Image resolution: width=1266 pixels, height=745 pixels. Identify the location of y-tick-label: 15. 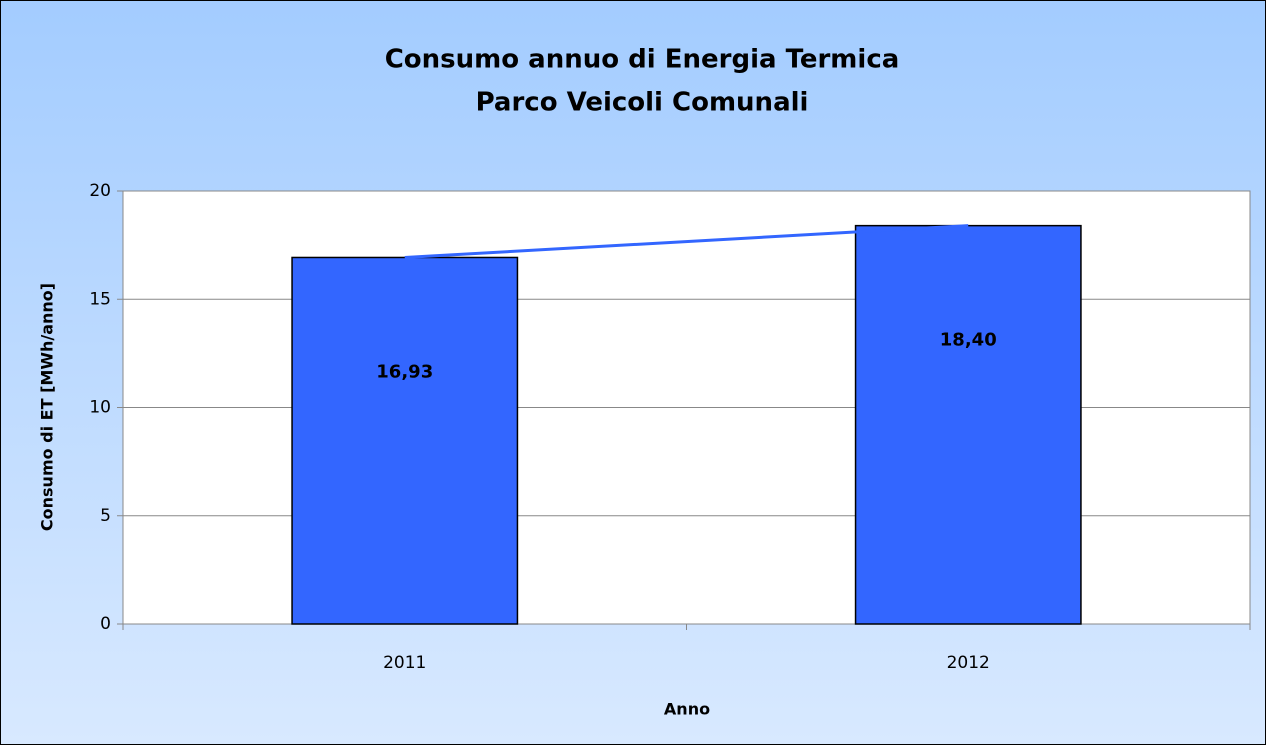
(100, 299).